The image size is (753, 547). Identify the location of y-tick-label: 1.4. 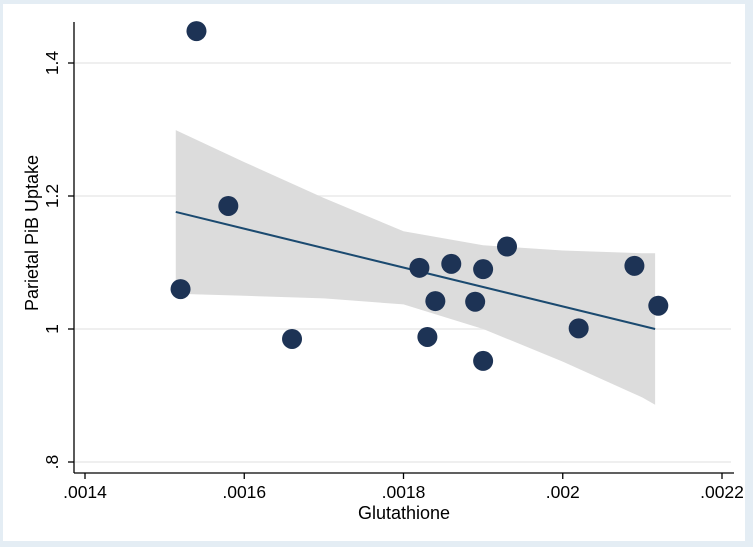
(52, 63).